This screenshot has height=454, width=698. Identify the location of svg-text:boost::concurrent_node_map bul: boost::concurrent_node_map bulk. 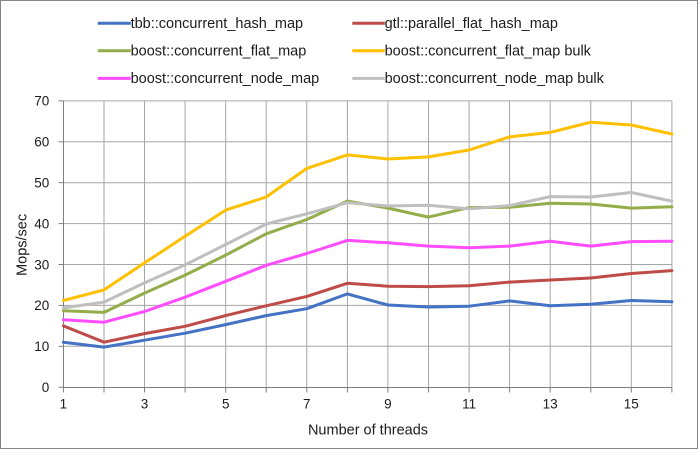
(495, 79).